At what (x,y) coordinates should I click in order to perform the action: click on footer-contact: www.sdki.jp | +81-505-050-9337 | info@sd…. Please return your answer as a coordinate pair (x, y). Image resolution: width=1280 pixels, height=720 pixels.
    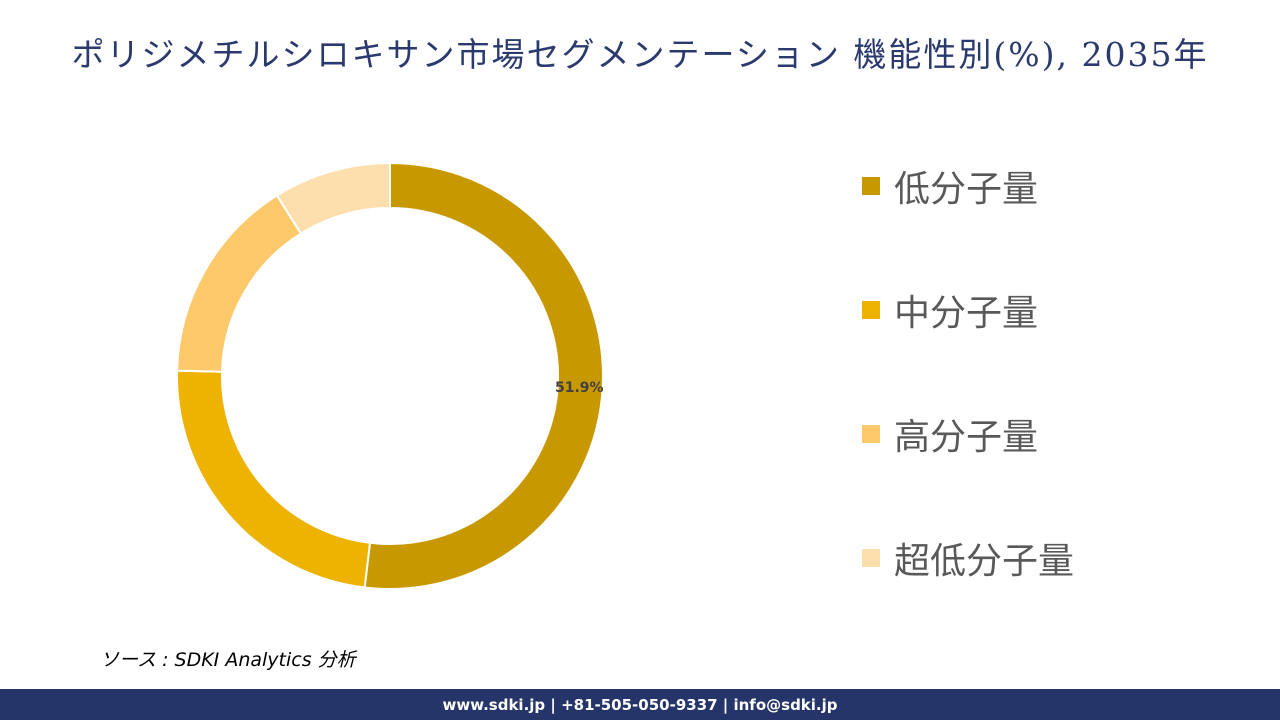
    Looking at the image, I should click on (640, 704).